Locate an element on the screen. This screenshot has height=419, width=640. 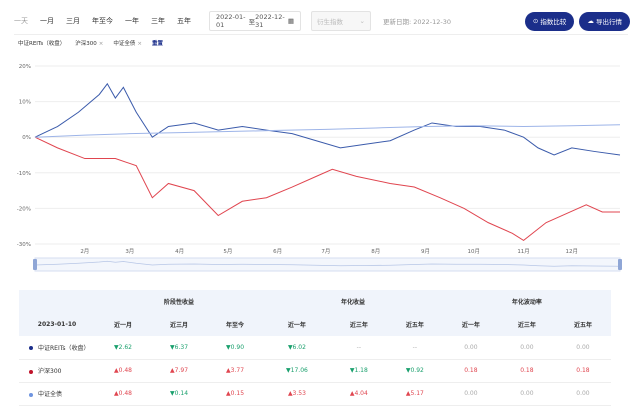
table-cell: ▼6.37 is located at coordinates (179, 348).